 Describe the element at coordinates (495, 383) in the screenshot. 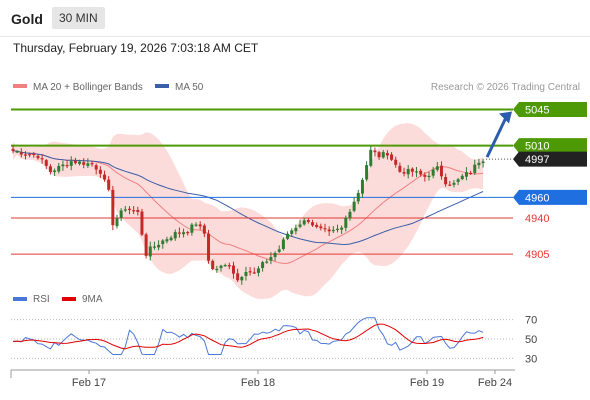

I see `x-tick-label: Feb 24` at that location.